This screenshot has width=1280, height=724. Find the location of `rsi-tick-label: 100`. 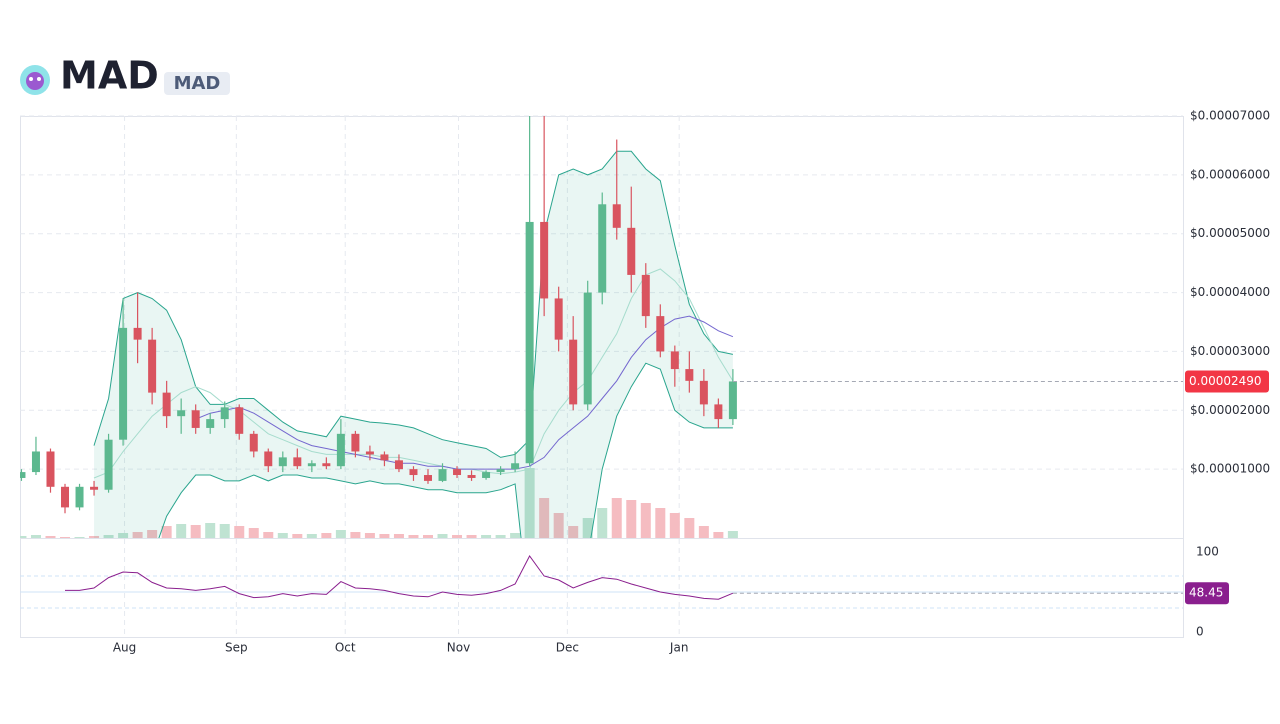

rsi-tick-label: 100 is located at coordinates (1207, 552).